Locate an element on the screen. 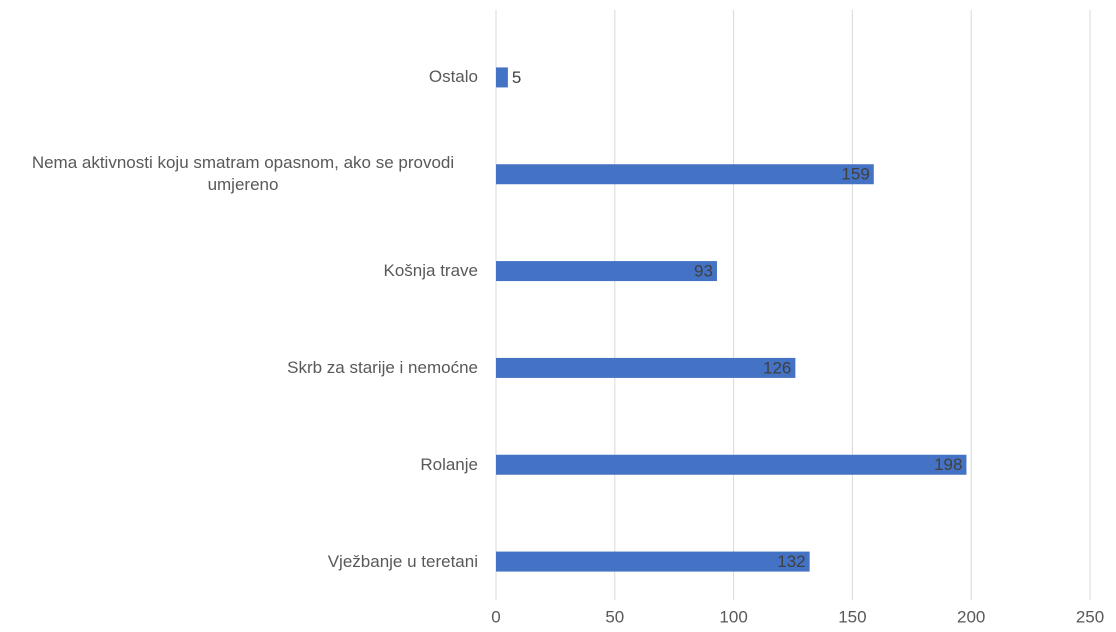  data-label: 5 is located at coordinates (516, 77).